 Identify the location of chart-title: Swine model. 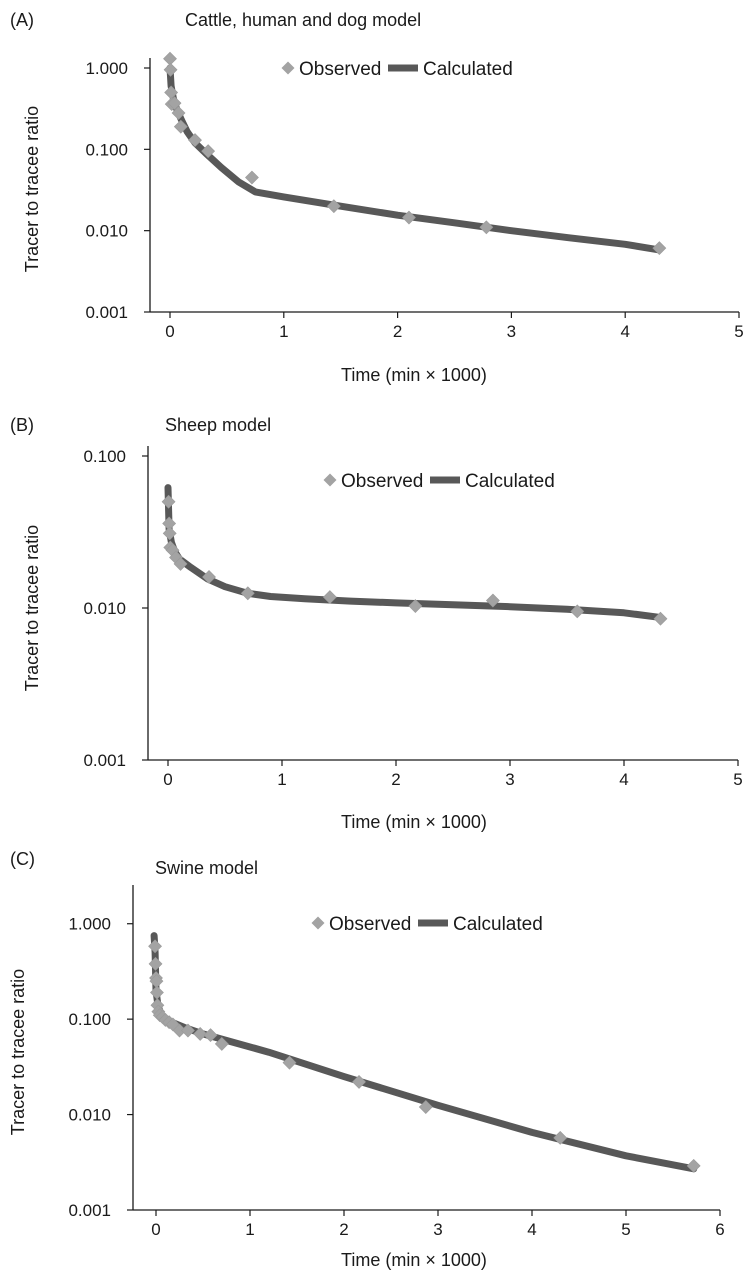
(206, 868).